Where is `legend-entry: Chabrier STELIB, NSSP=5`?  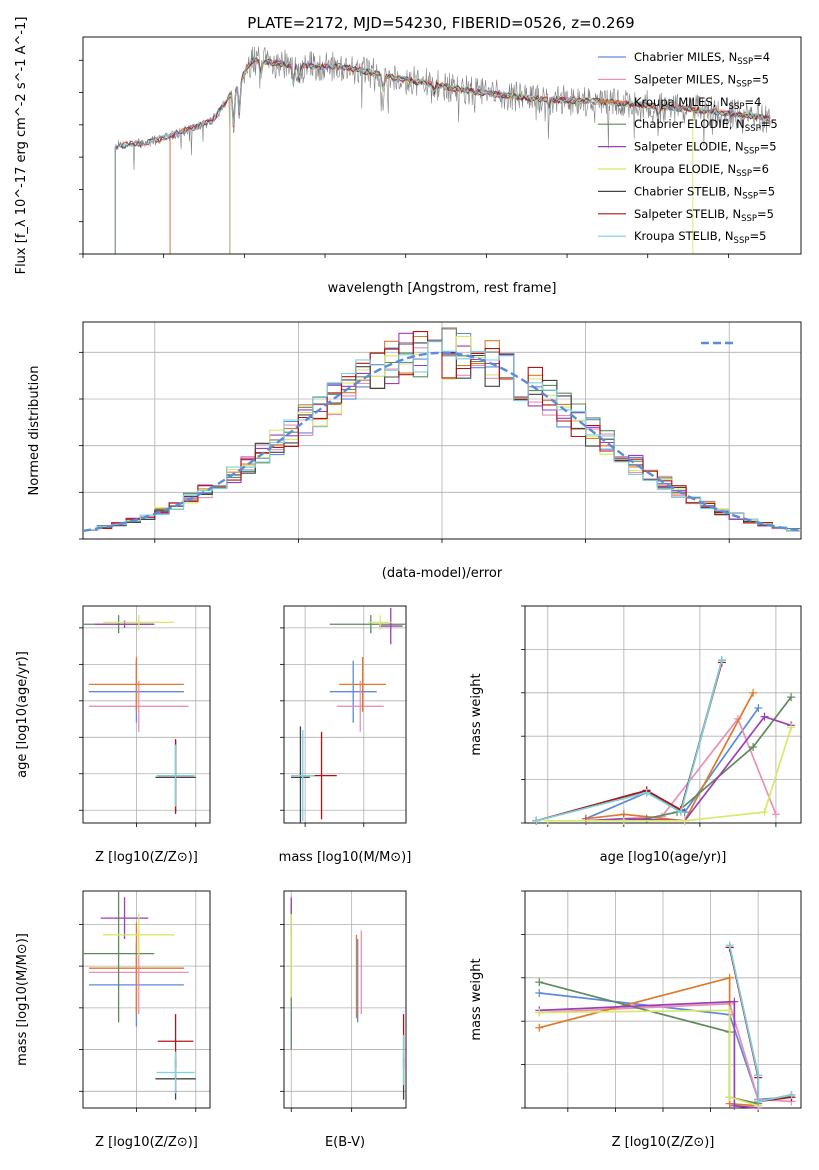
legend-entry: Chabrier STELIB, NSSP=5 is located at coordinates (704, 192).